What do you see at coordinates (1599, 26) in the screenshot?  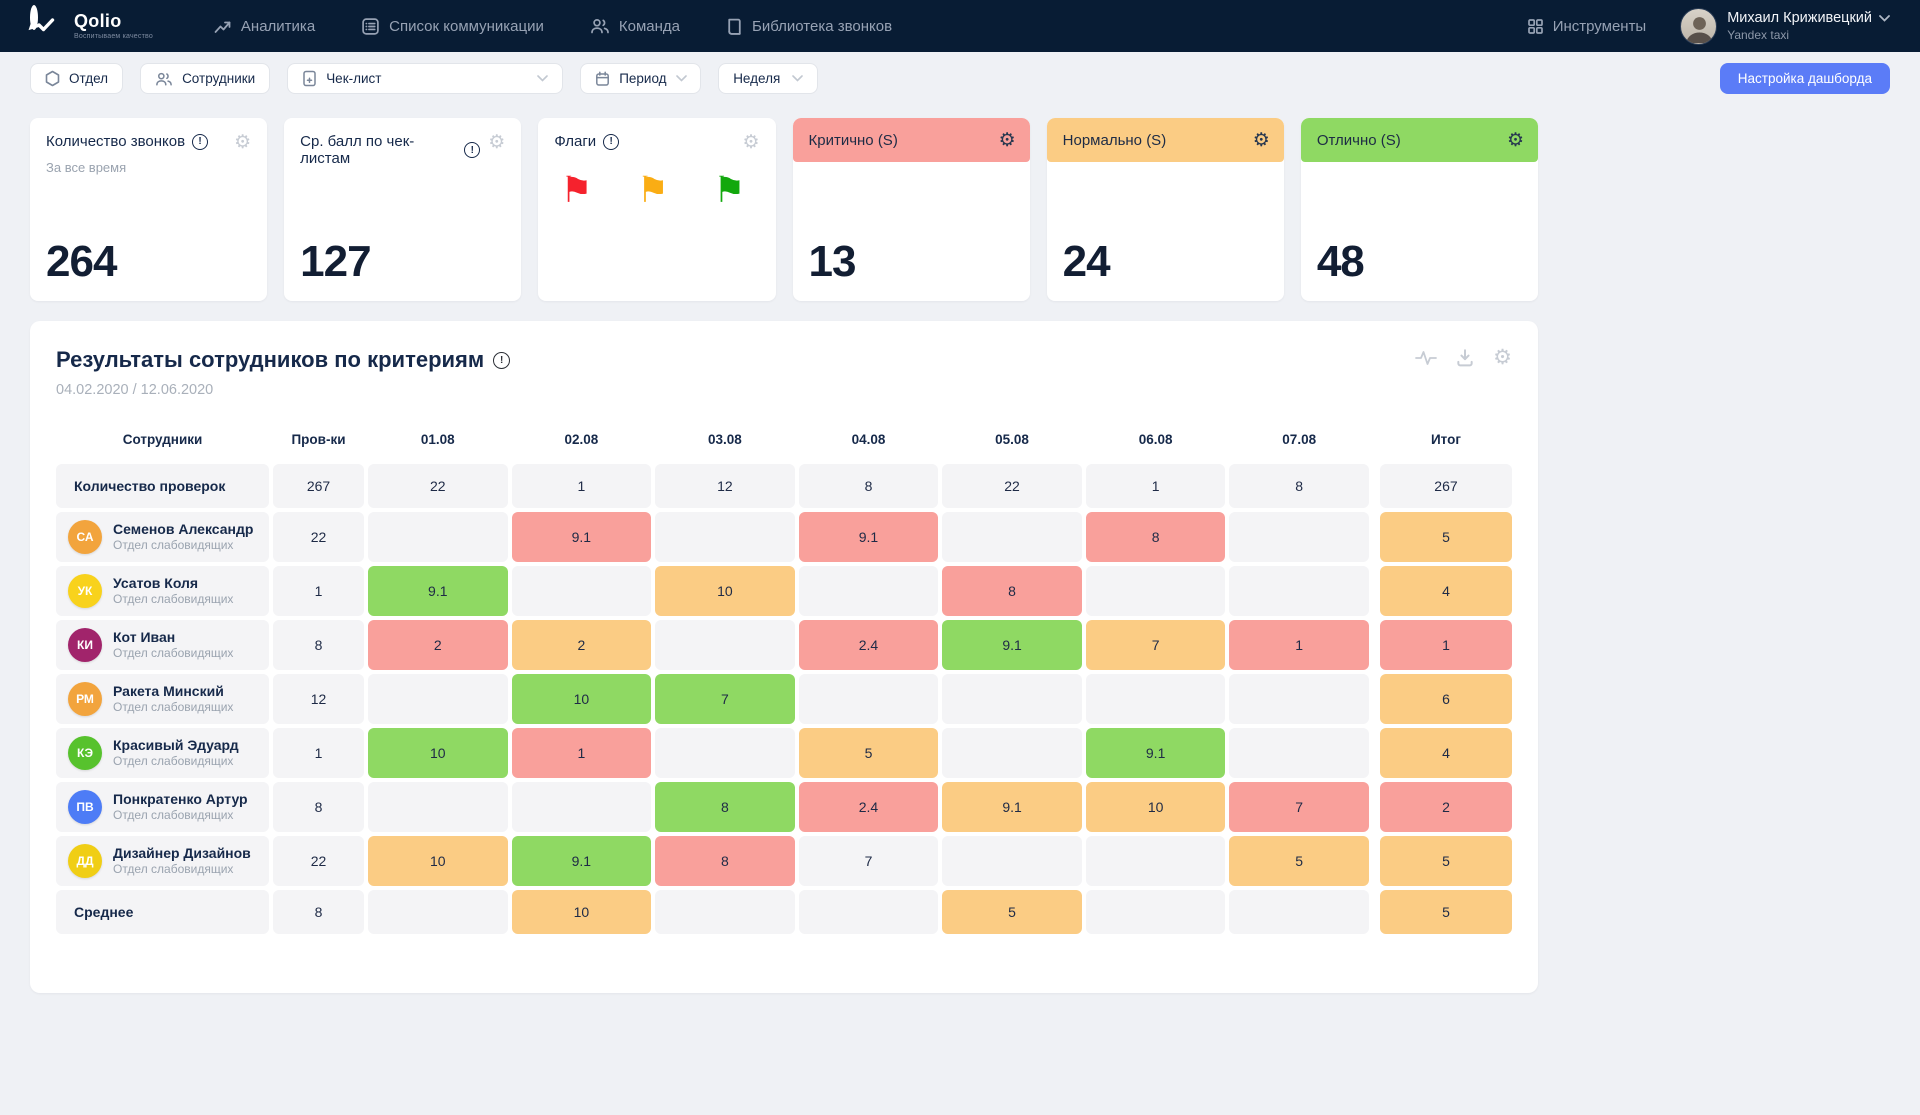 I see `tools-label: Инструменты` at bounding box center [1599, 26].